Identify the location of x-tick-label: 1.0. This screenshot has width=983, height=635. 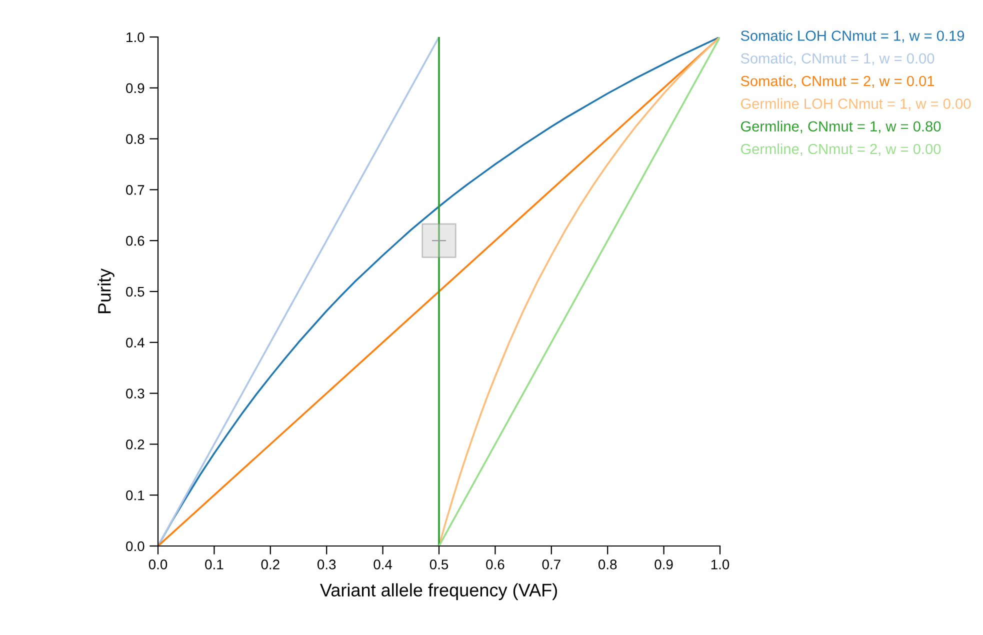
(720, 565).